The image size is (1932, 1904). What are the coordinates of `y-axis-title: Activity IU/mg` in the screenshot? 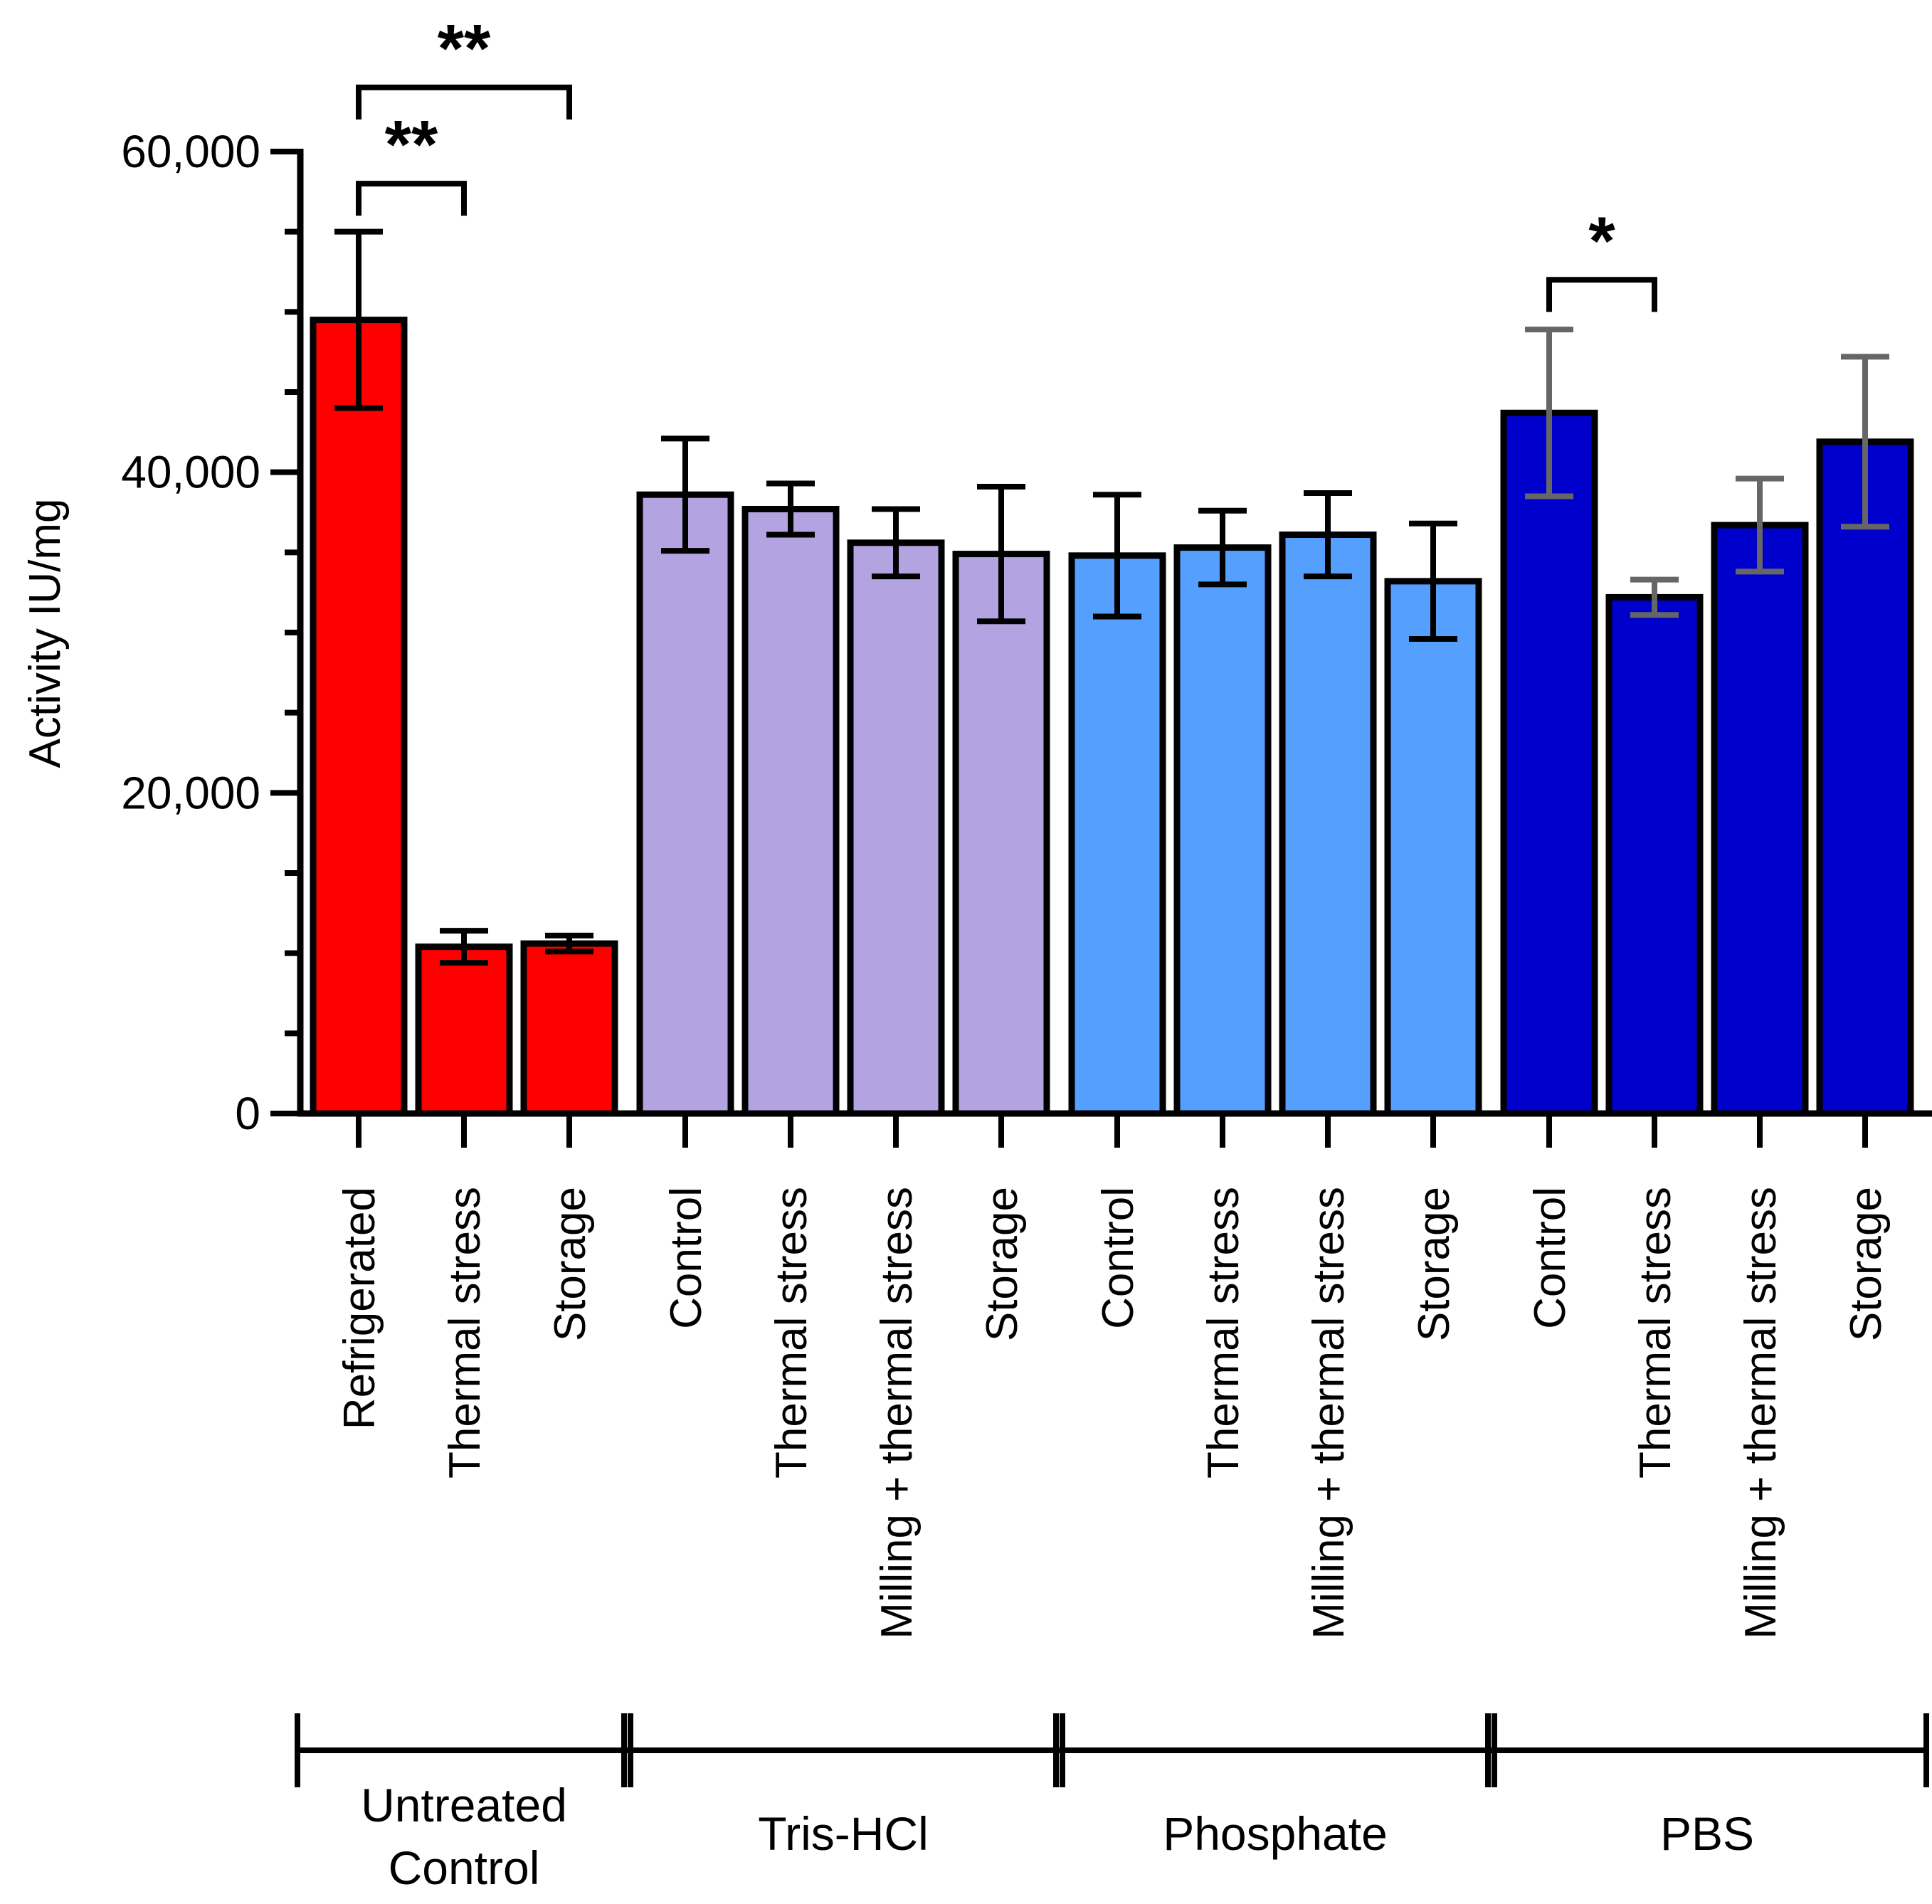 It's located at (45, 633).